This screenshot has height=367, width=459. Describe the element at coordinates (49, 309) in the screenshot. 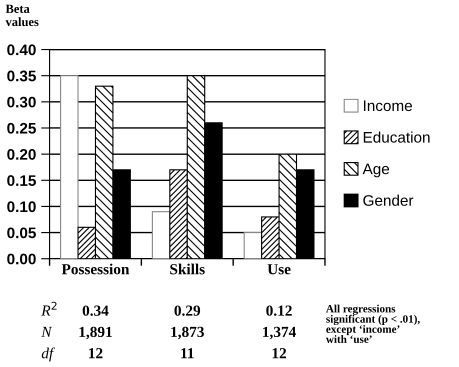

I see `text: R$^{2}$` at that location.